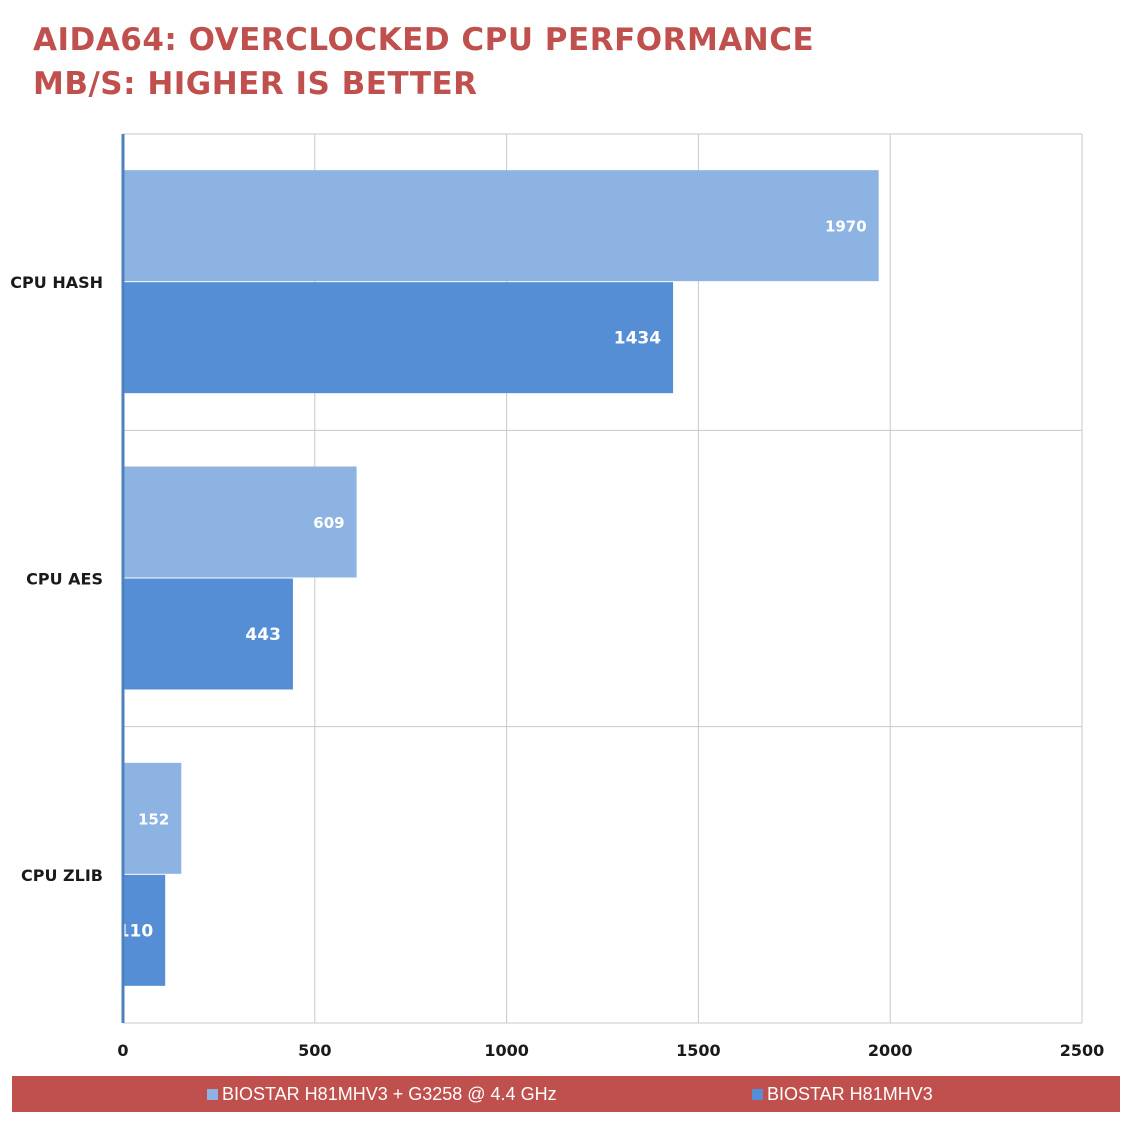 The width and height of the screenshot is (1127, 1127). What do you see at coordinates (389, 1094) in the screenshot?
I see `legend-label-overclocked: BIOSTAR H81MHV3 + G3258 @ 4.4 GHz` at bounding box center [389, 1094].